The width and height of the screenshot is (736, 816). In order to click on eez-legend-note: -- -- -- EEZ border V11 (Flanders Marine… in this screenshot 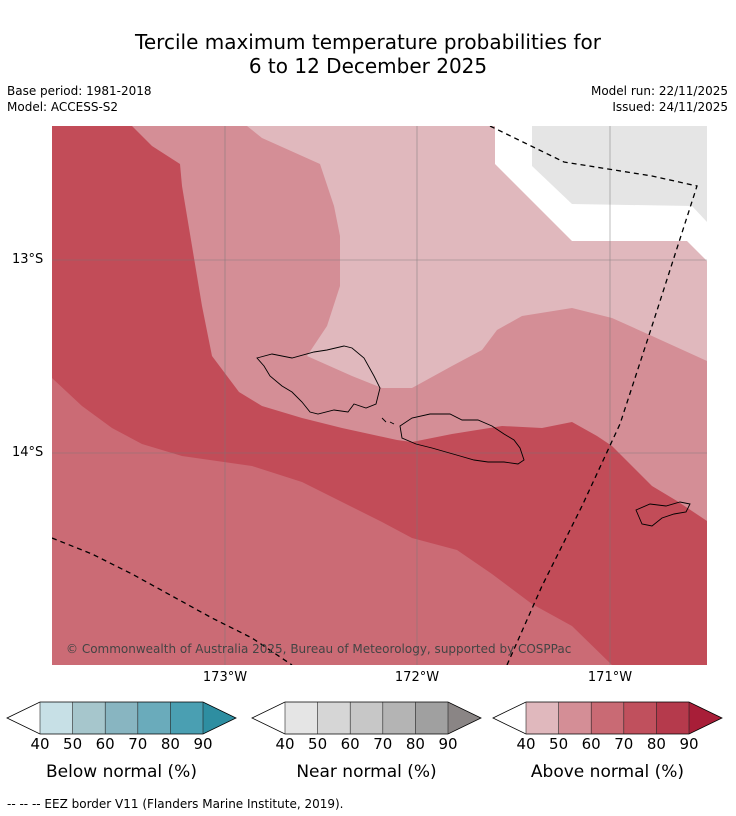, I will do `click(175, 804)`.